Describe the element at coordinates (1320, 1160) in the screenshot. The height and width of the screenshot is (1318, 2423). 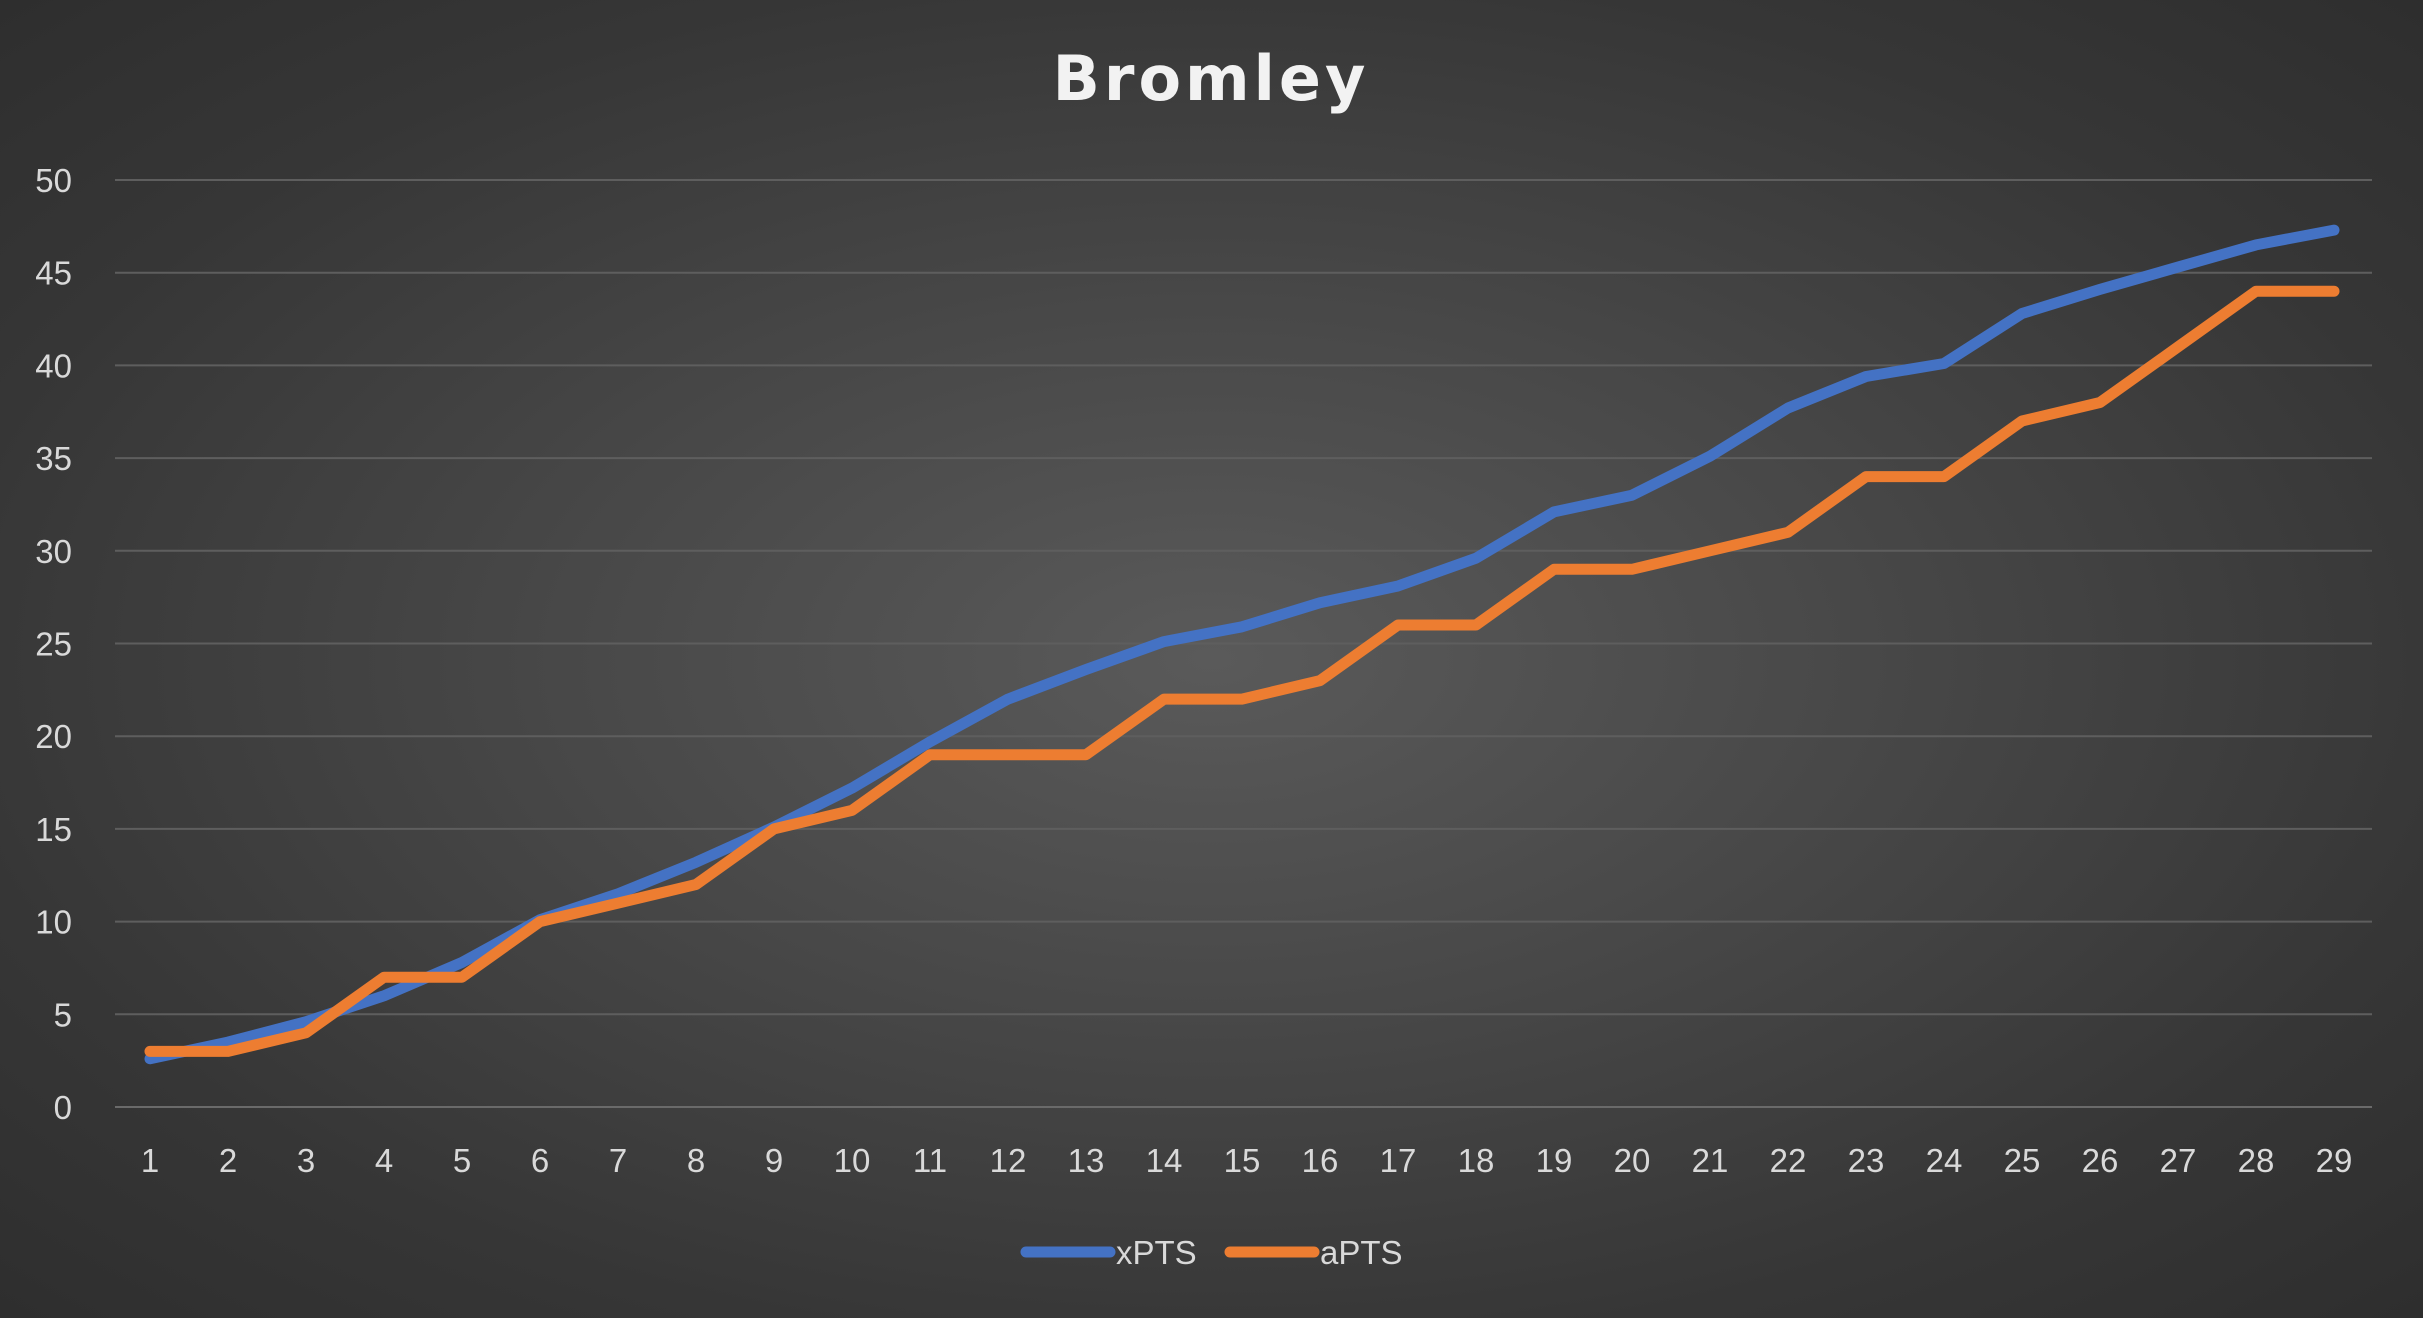
I see `x-tick-label: 16` at that location.